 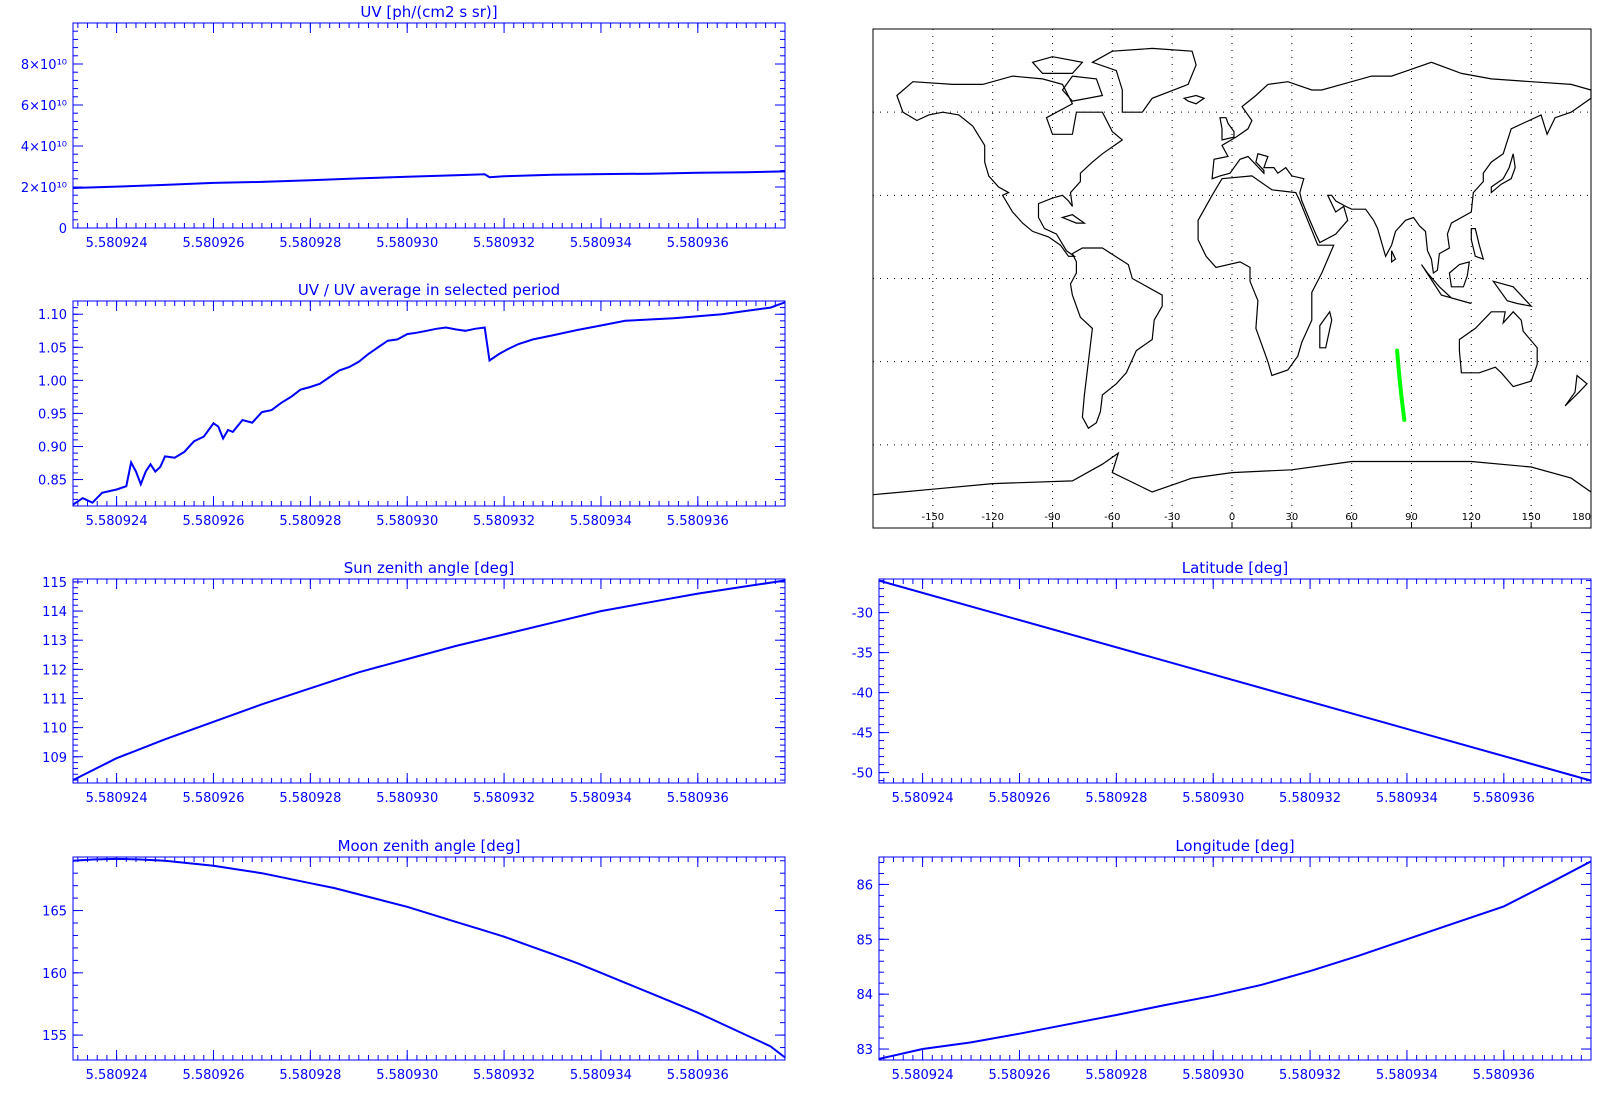 What do you see at coordinates (864, 885) in the screenshot?
I see `y-tick-label: 86` at bounding box center [864, 885].